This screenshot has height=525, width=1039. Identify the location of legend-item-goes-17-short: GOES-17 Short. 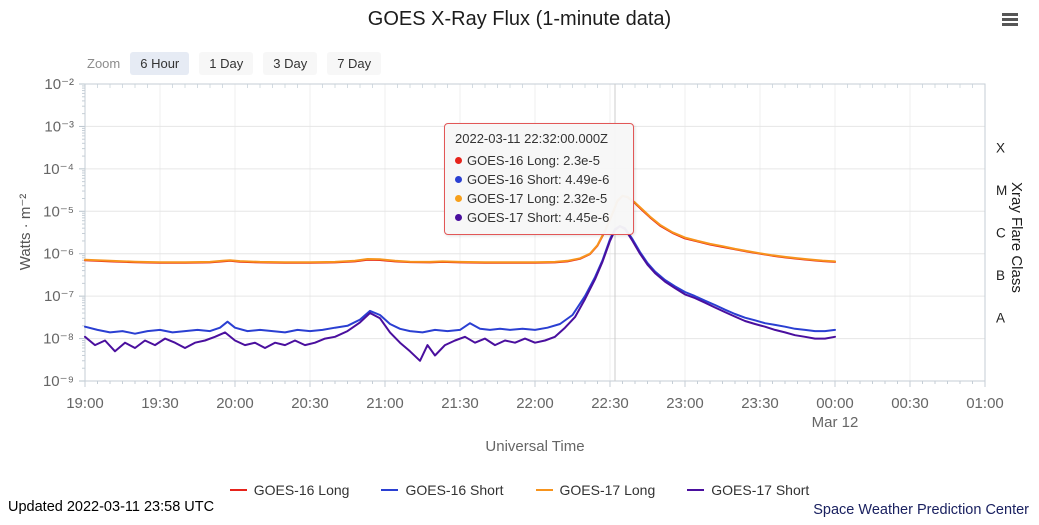
(748, 490).